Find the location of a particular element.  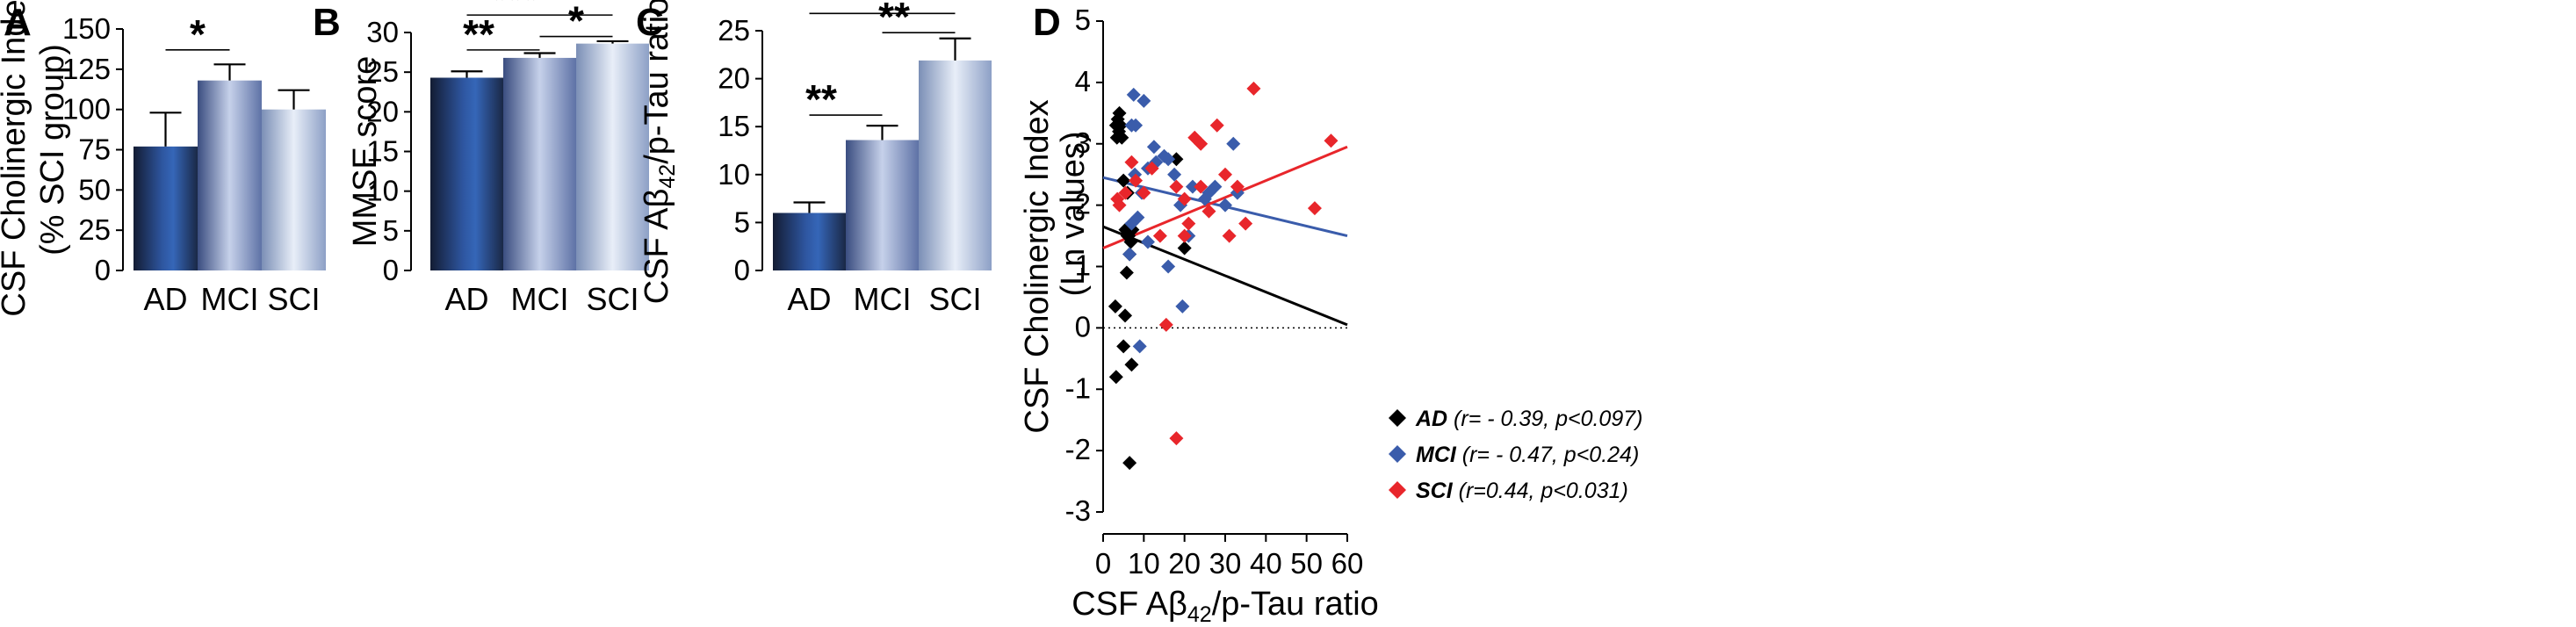

y-tick-label: 125 is located at coordinates (86, 69).